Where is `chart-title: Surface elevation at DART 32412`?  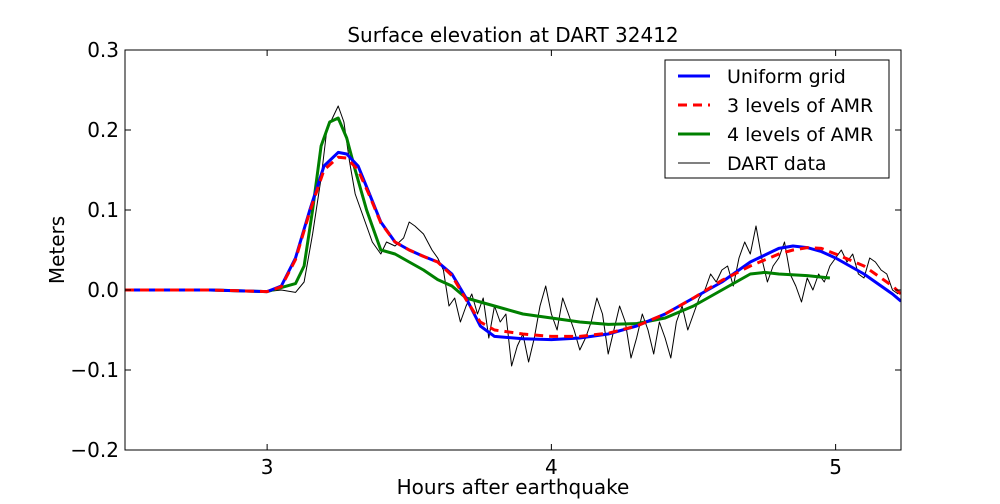
chart-title: Surface elevation at DART 32412 is located at coordinates (512, 35).